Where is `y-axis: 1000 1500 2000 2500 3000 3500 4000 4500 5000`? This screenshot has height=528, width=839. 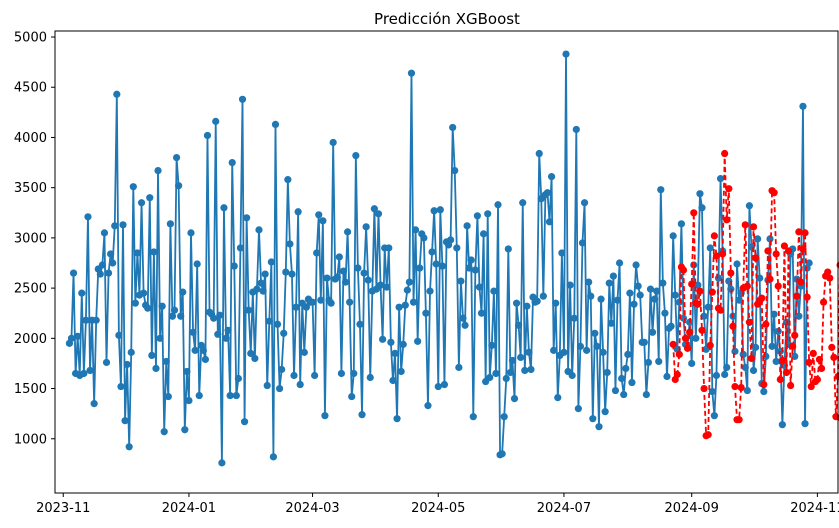
y-axis: 1000 1500 2000 2500 3000 3500 4000 4500 5000 is located at coordinates (34, 239).